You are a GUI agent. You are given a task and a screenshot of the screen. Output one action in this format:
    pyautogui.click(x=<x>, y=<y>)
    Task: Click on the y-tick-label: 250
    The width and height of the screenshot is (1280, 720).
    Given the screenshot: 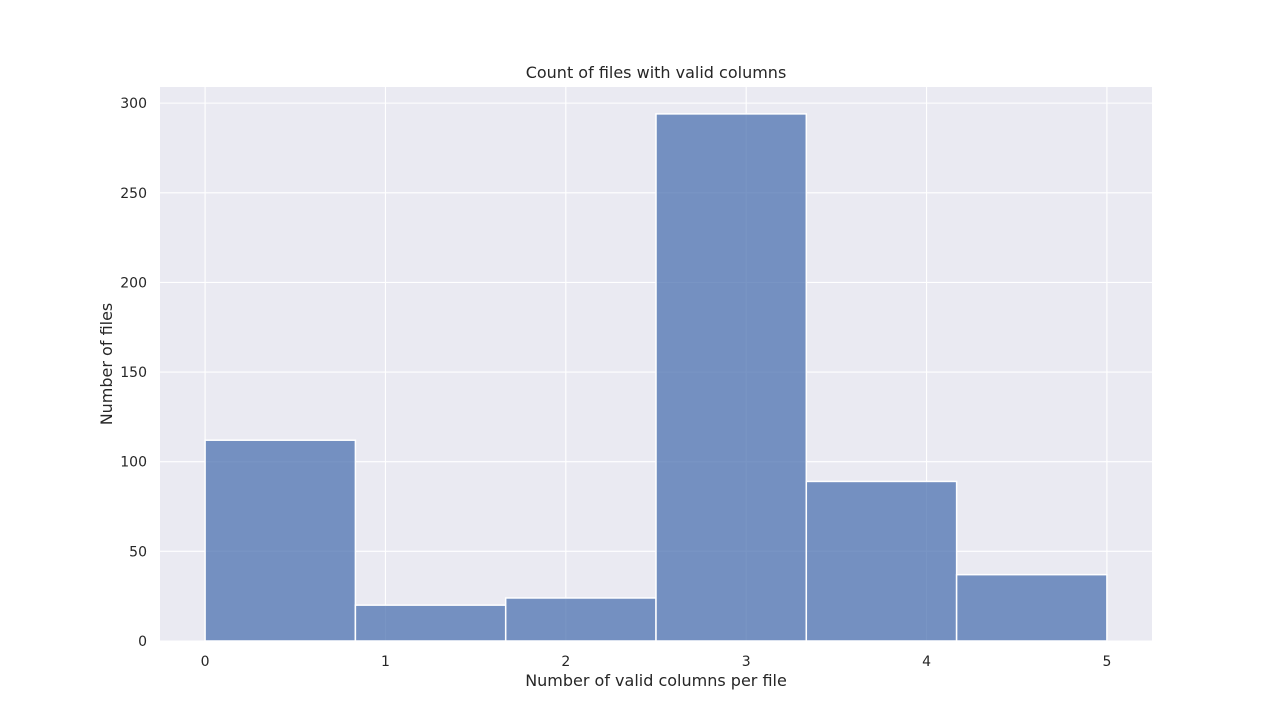 What is the action you would take?
    pyautogui.click(x=133, y=194)
    